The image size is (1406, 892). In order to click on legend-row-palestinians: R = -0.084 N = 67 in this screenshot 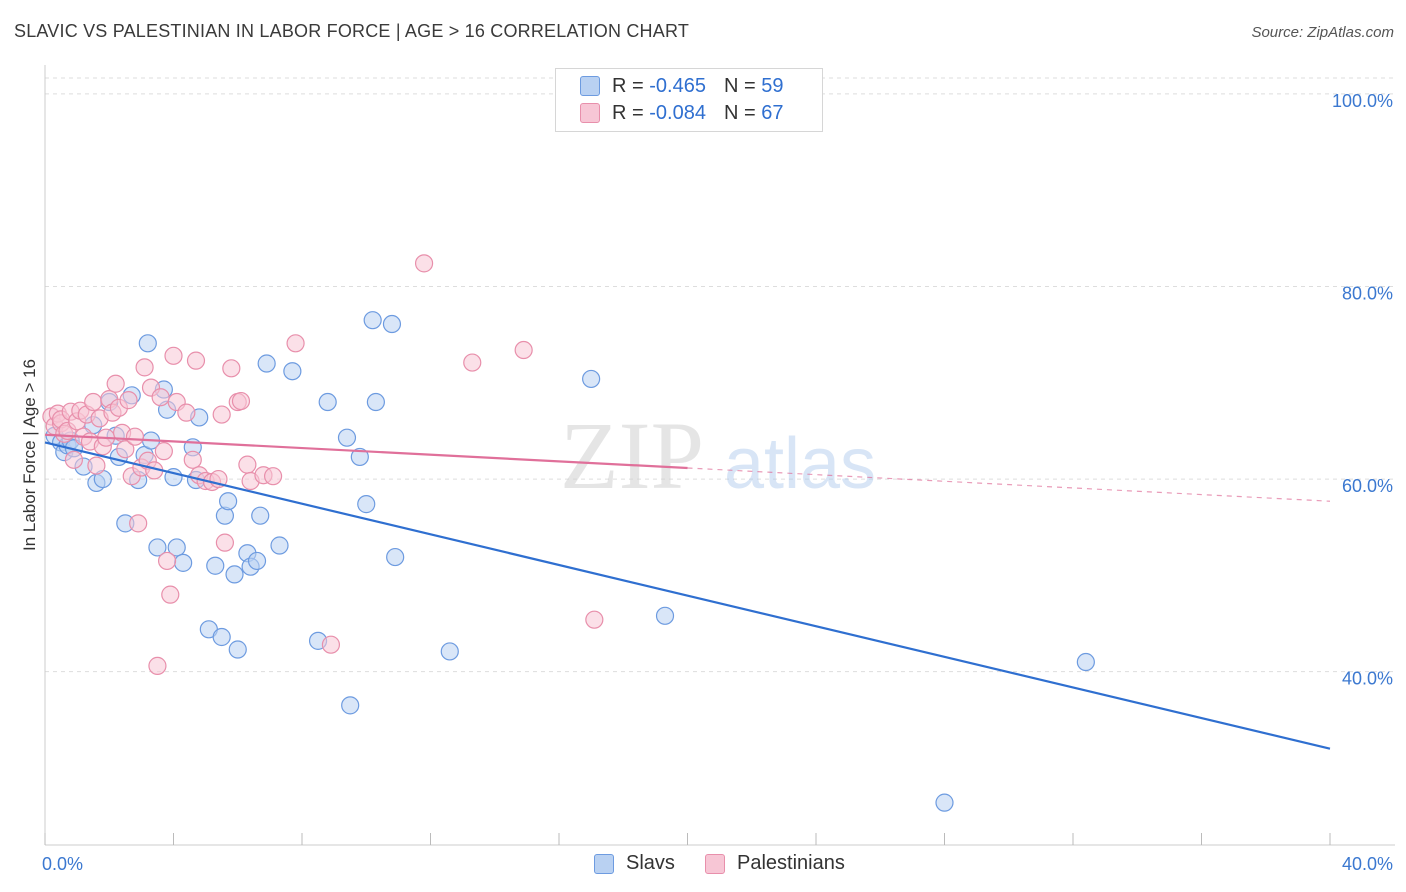, I will do `click(681, 113)`.